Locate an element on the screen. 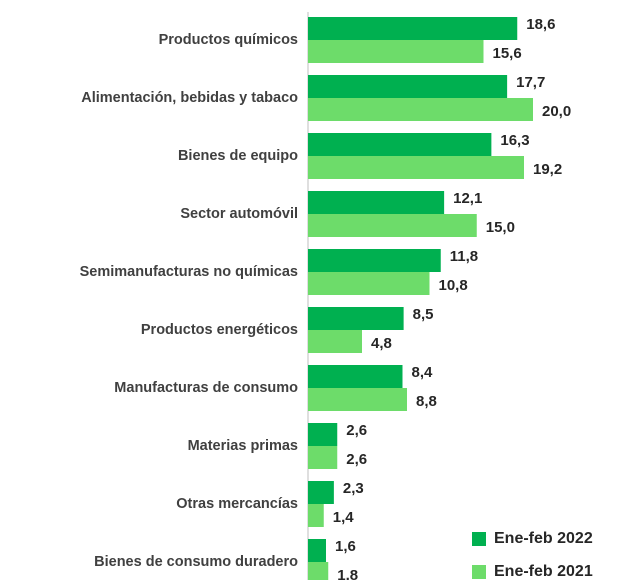 The height and width of the screenshot is (580, 624). value-label: 8,4 is located at coordinates (423, 372).